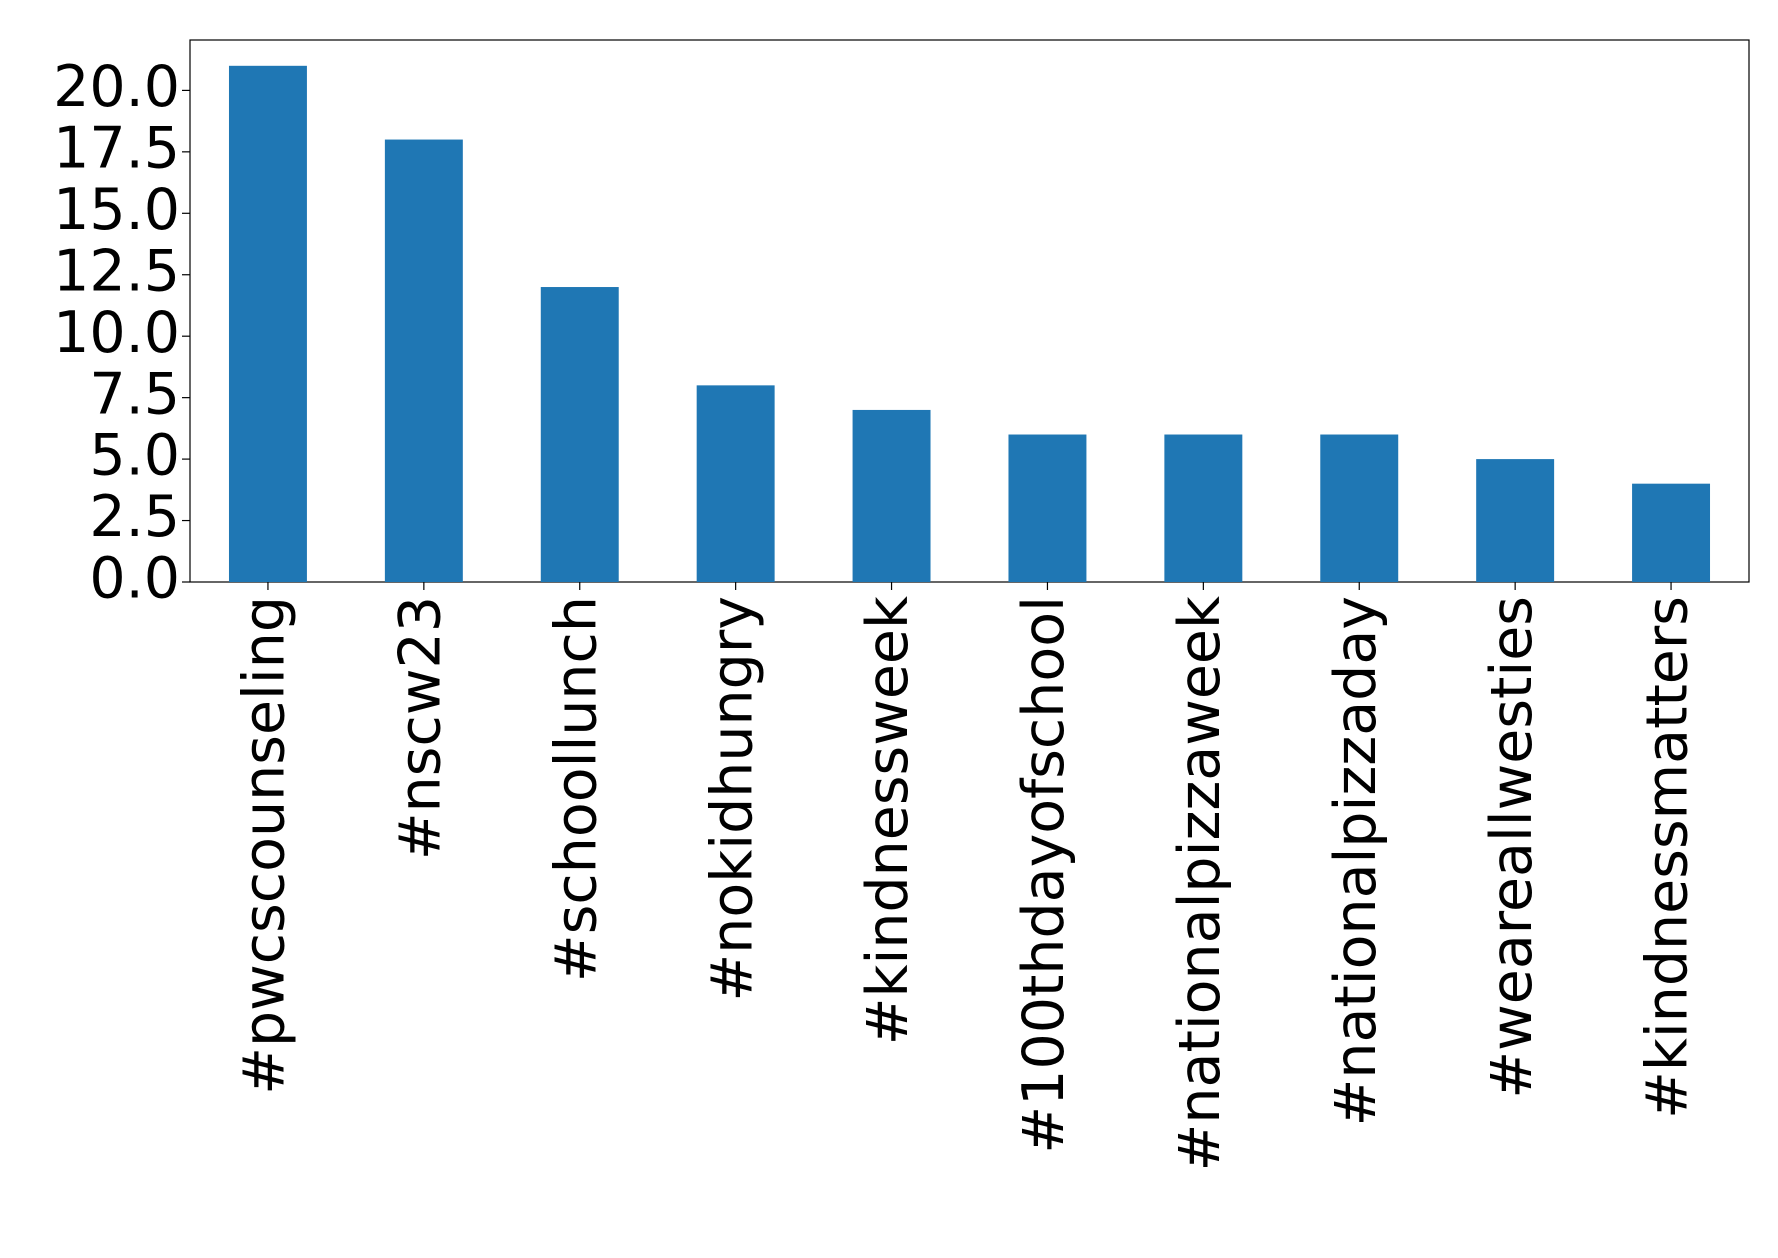 The height and width of the screenshot is (1258, 1778). What do you see at coordinates (1512, 847) in the screenshot?
I see `x-tick-label: #weareallwesties` at bounding box center [1512, 847].